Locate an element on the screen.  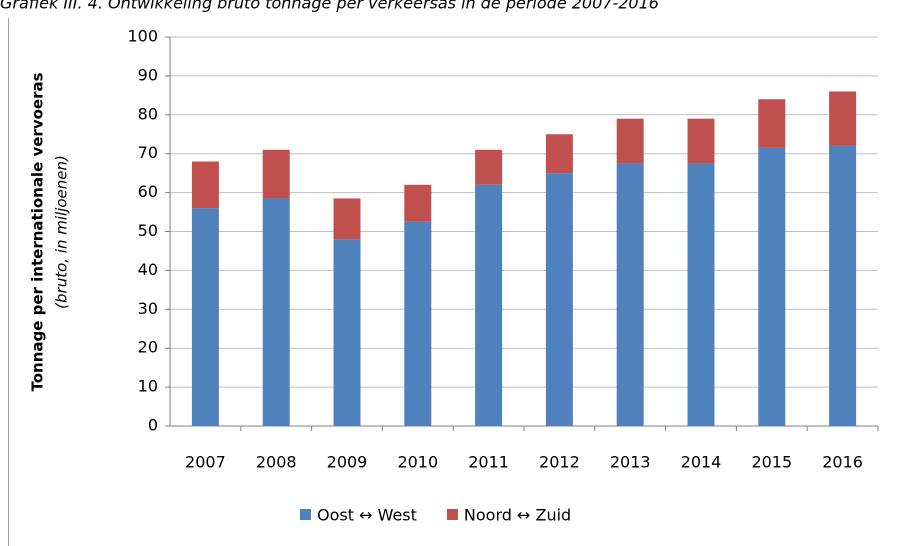
x-tick-label: 2008 is located at coordinates (276, 462).